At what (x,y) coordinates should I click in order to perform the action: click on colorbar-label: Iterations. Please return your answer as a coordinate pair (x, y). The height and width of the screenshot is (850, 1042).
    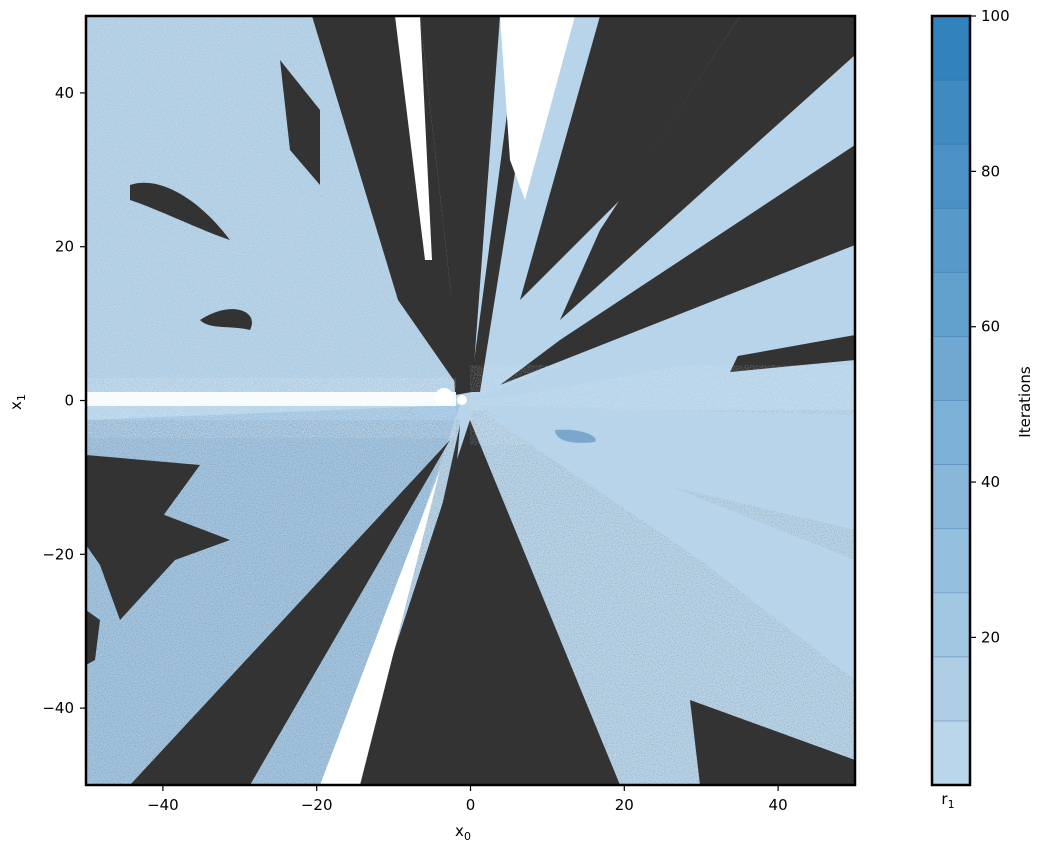
    Looking at the image, I should click on (1025, 402).